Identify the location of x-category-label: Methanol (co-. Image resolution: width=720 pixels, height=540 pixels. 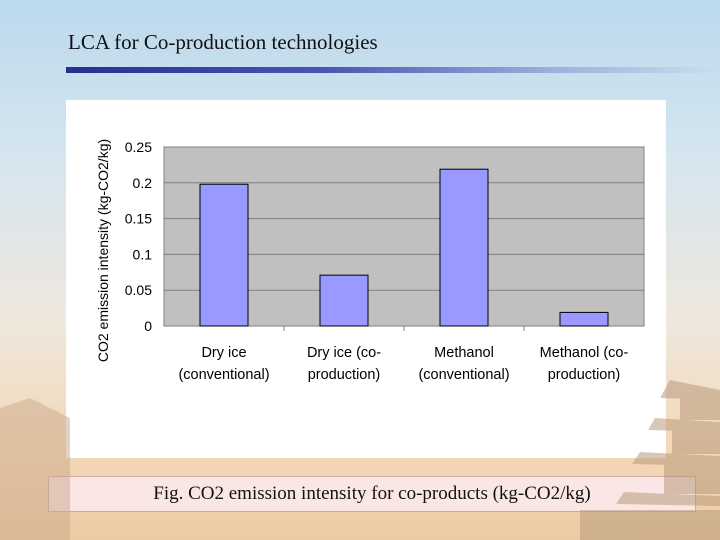
(584, 353).